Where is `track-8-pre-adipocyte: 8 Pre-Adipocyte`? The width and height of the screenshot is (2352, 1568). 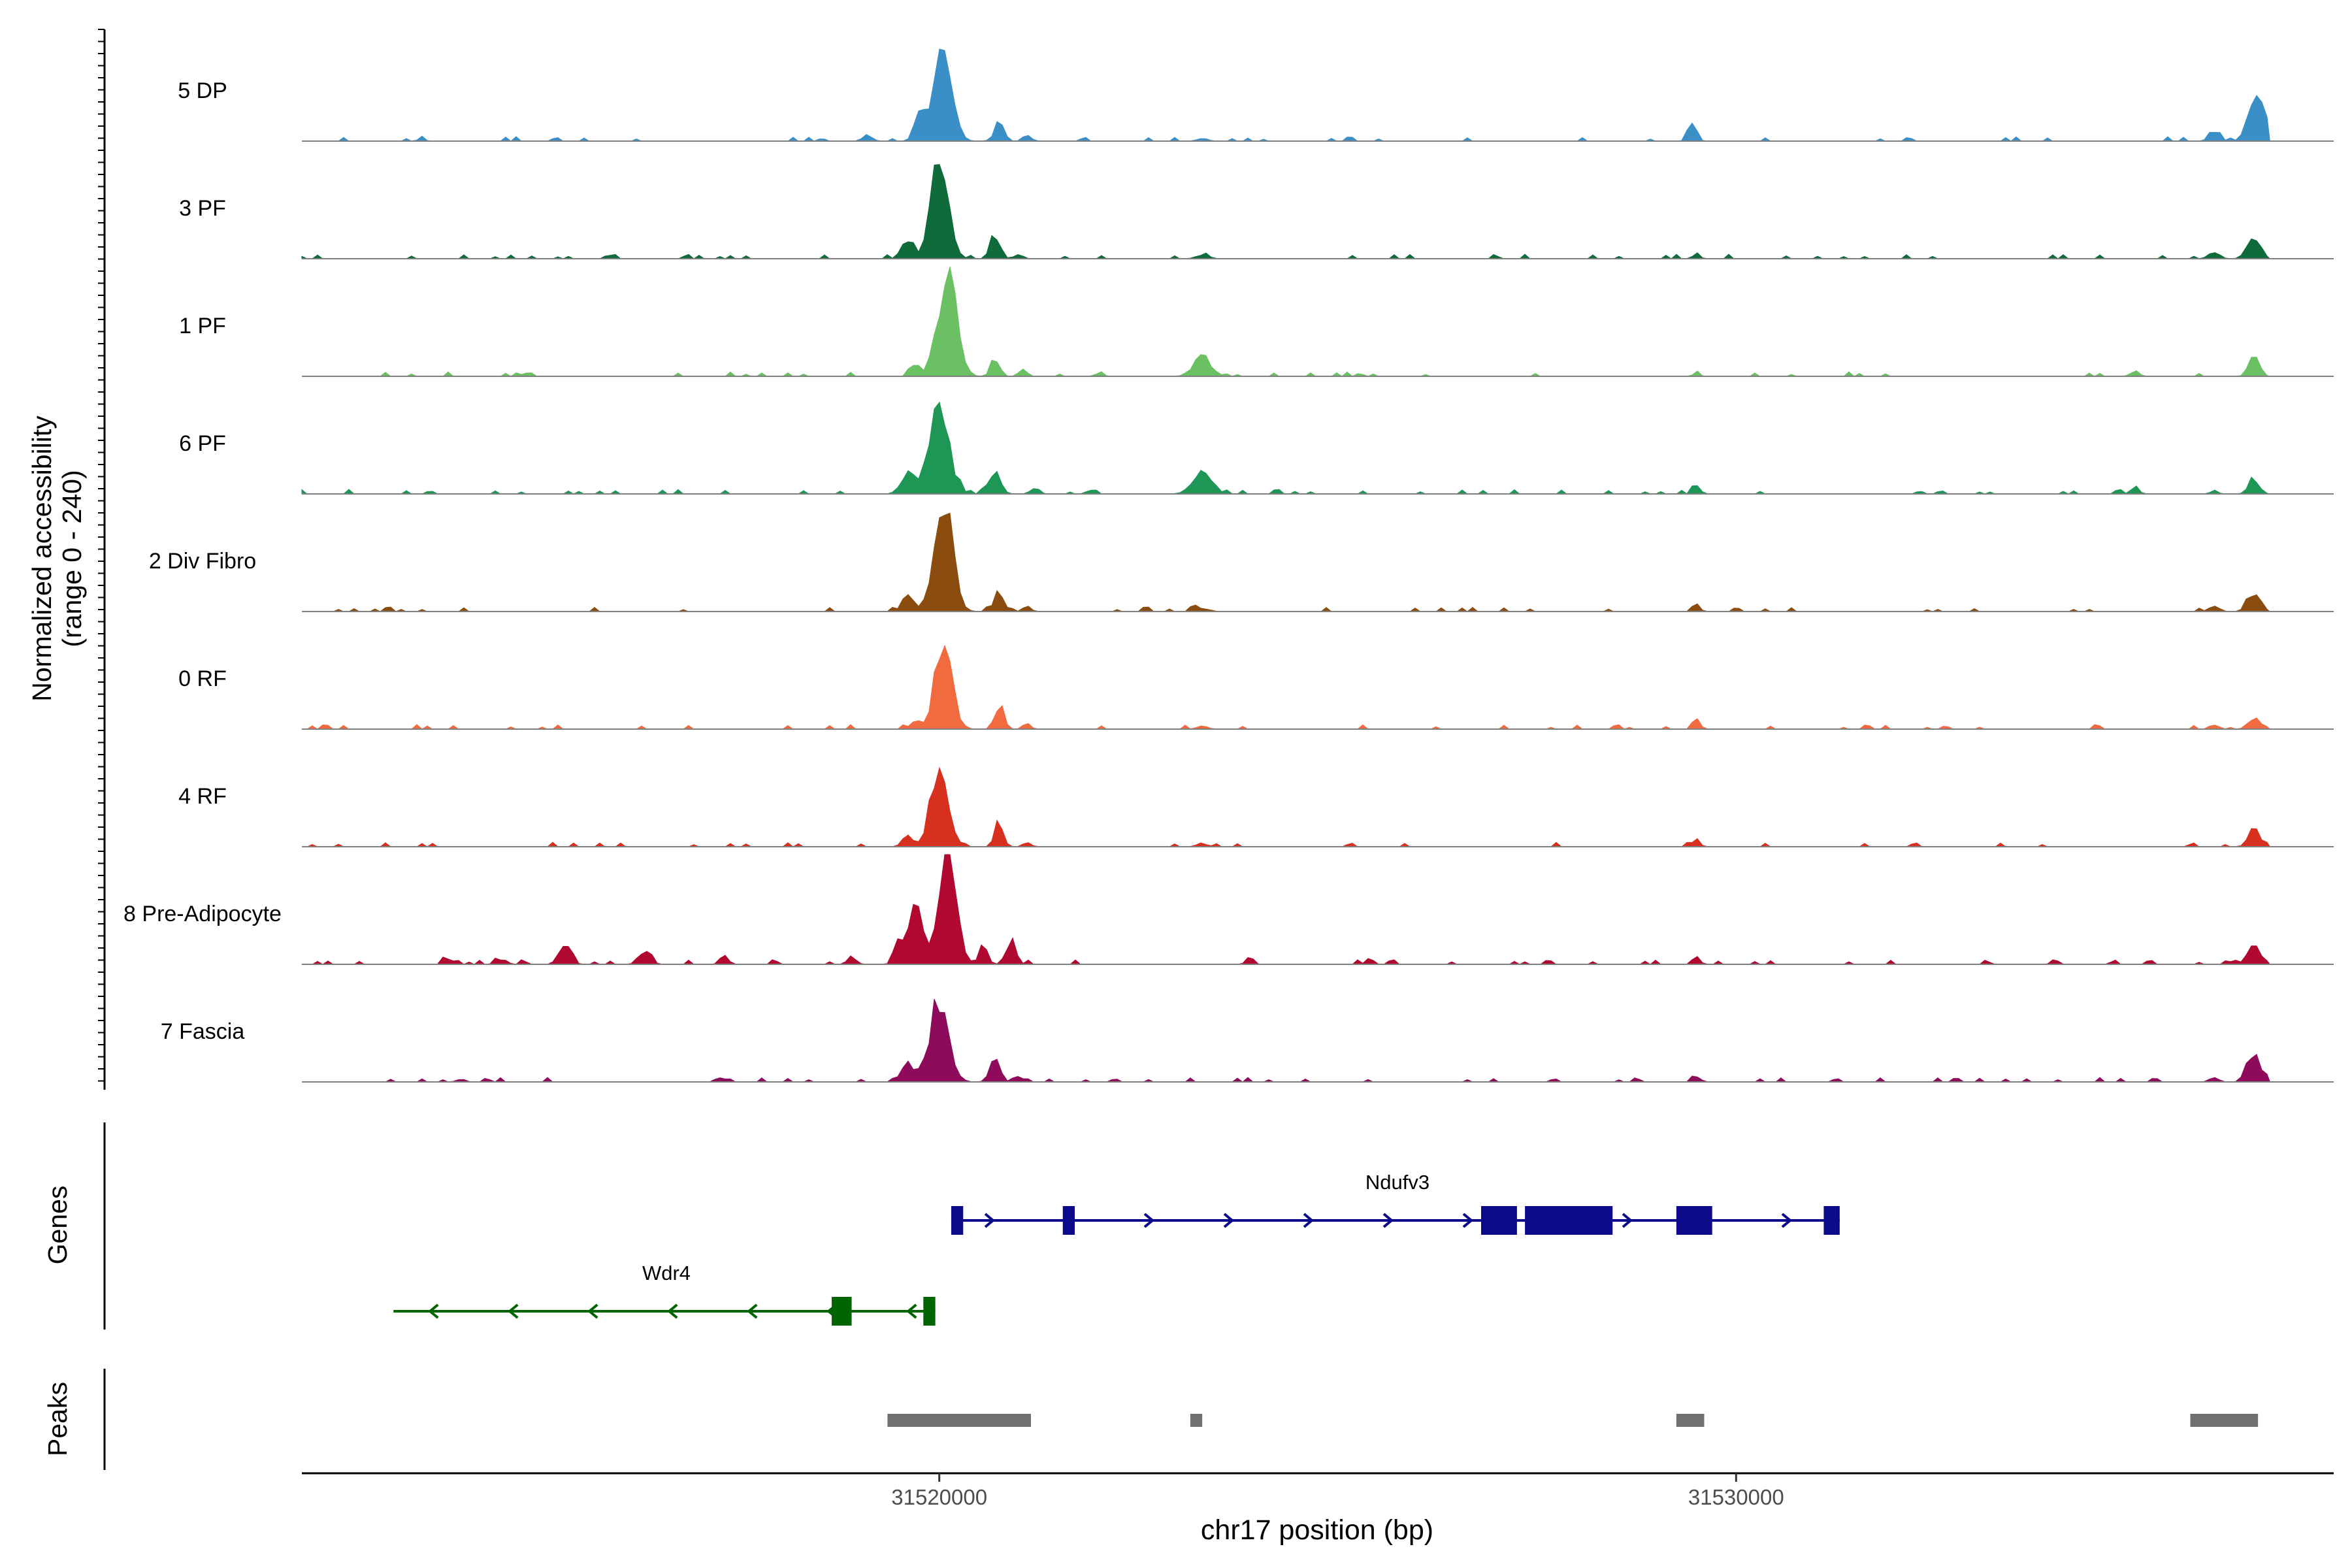
track-8-pre-adipocyte: 8 Pre-Adipocyte is located at coordinates (1228, 909).